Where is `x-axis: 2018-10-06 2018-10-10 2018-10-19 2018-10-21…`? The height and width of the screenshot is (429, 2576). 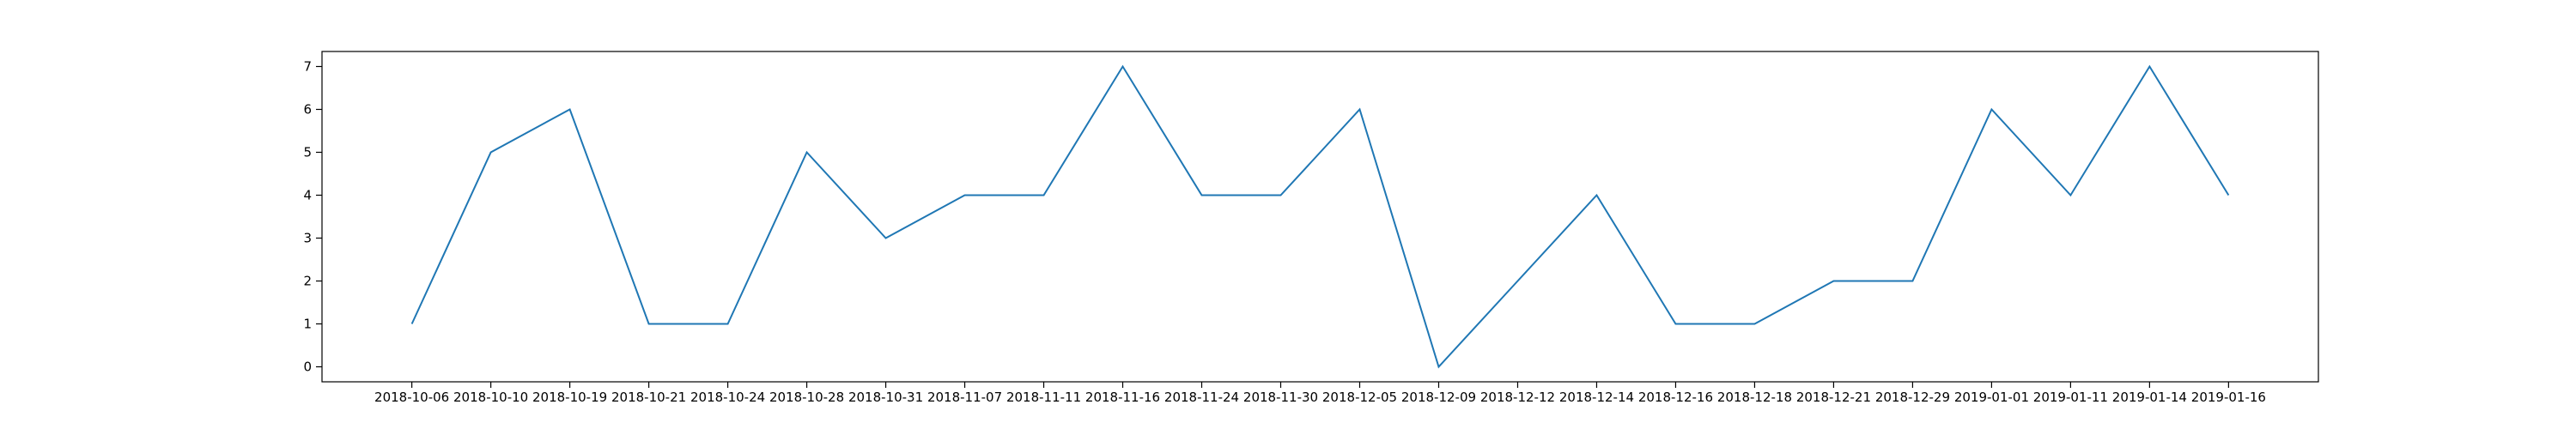
x-axis: 2018-10-06 2018-10-10 2018-10-19 2018-10-21… is located at coordinates (1320, 393).